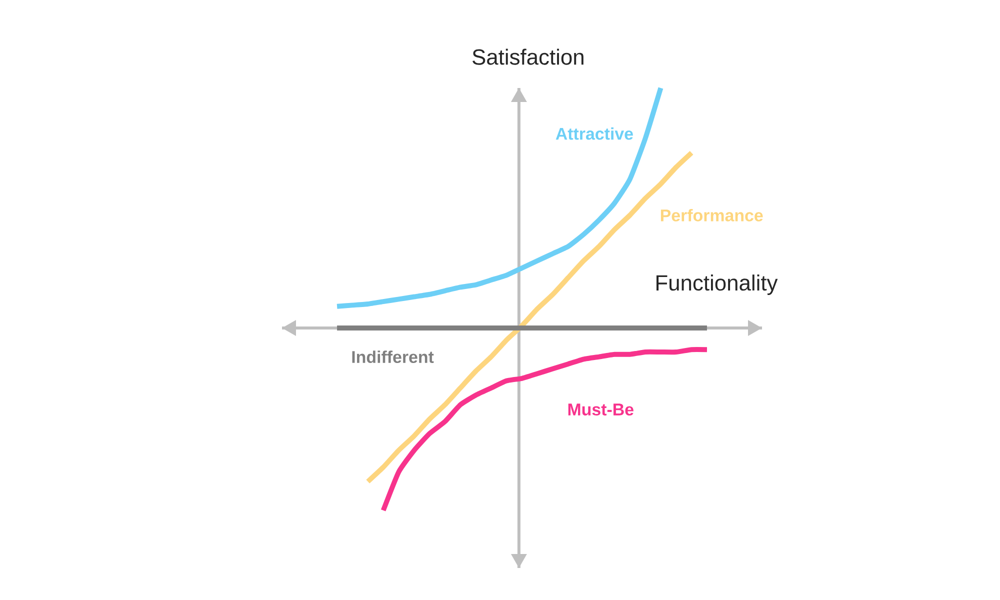 This screenshot has width=1000, height=600. What do you see at coordinates (711, 215) in the screenshot?
I see `series-label: Performance` at bounding box center [711, 215].